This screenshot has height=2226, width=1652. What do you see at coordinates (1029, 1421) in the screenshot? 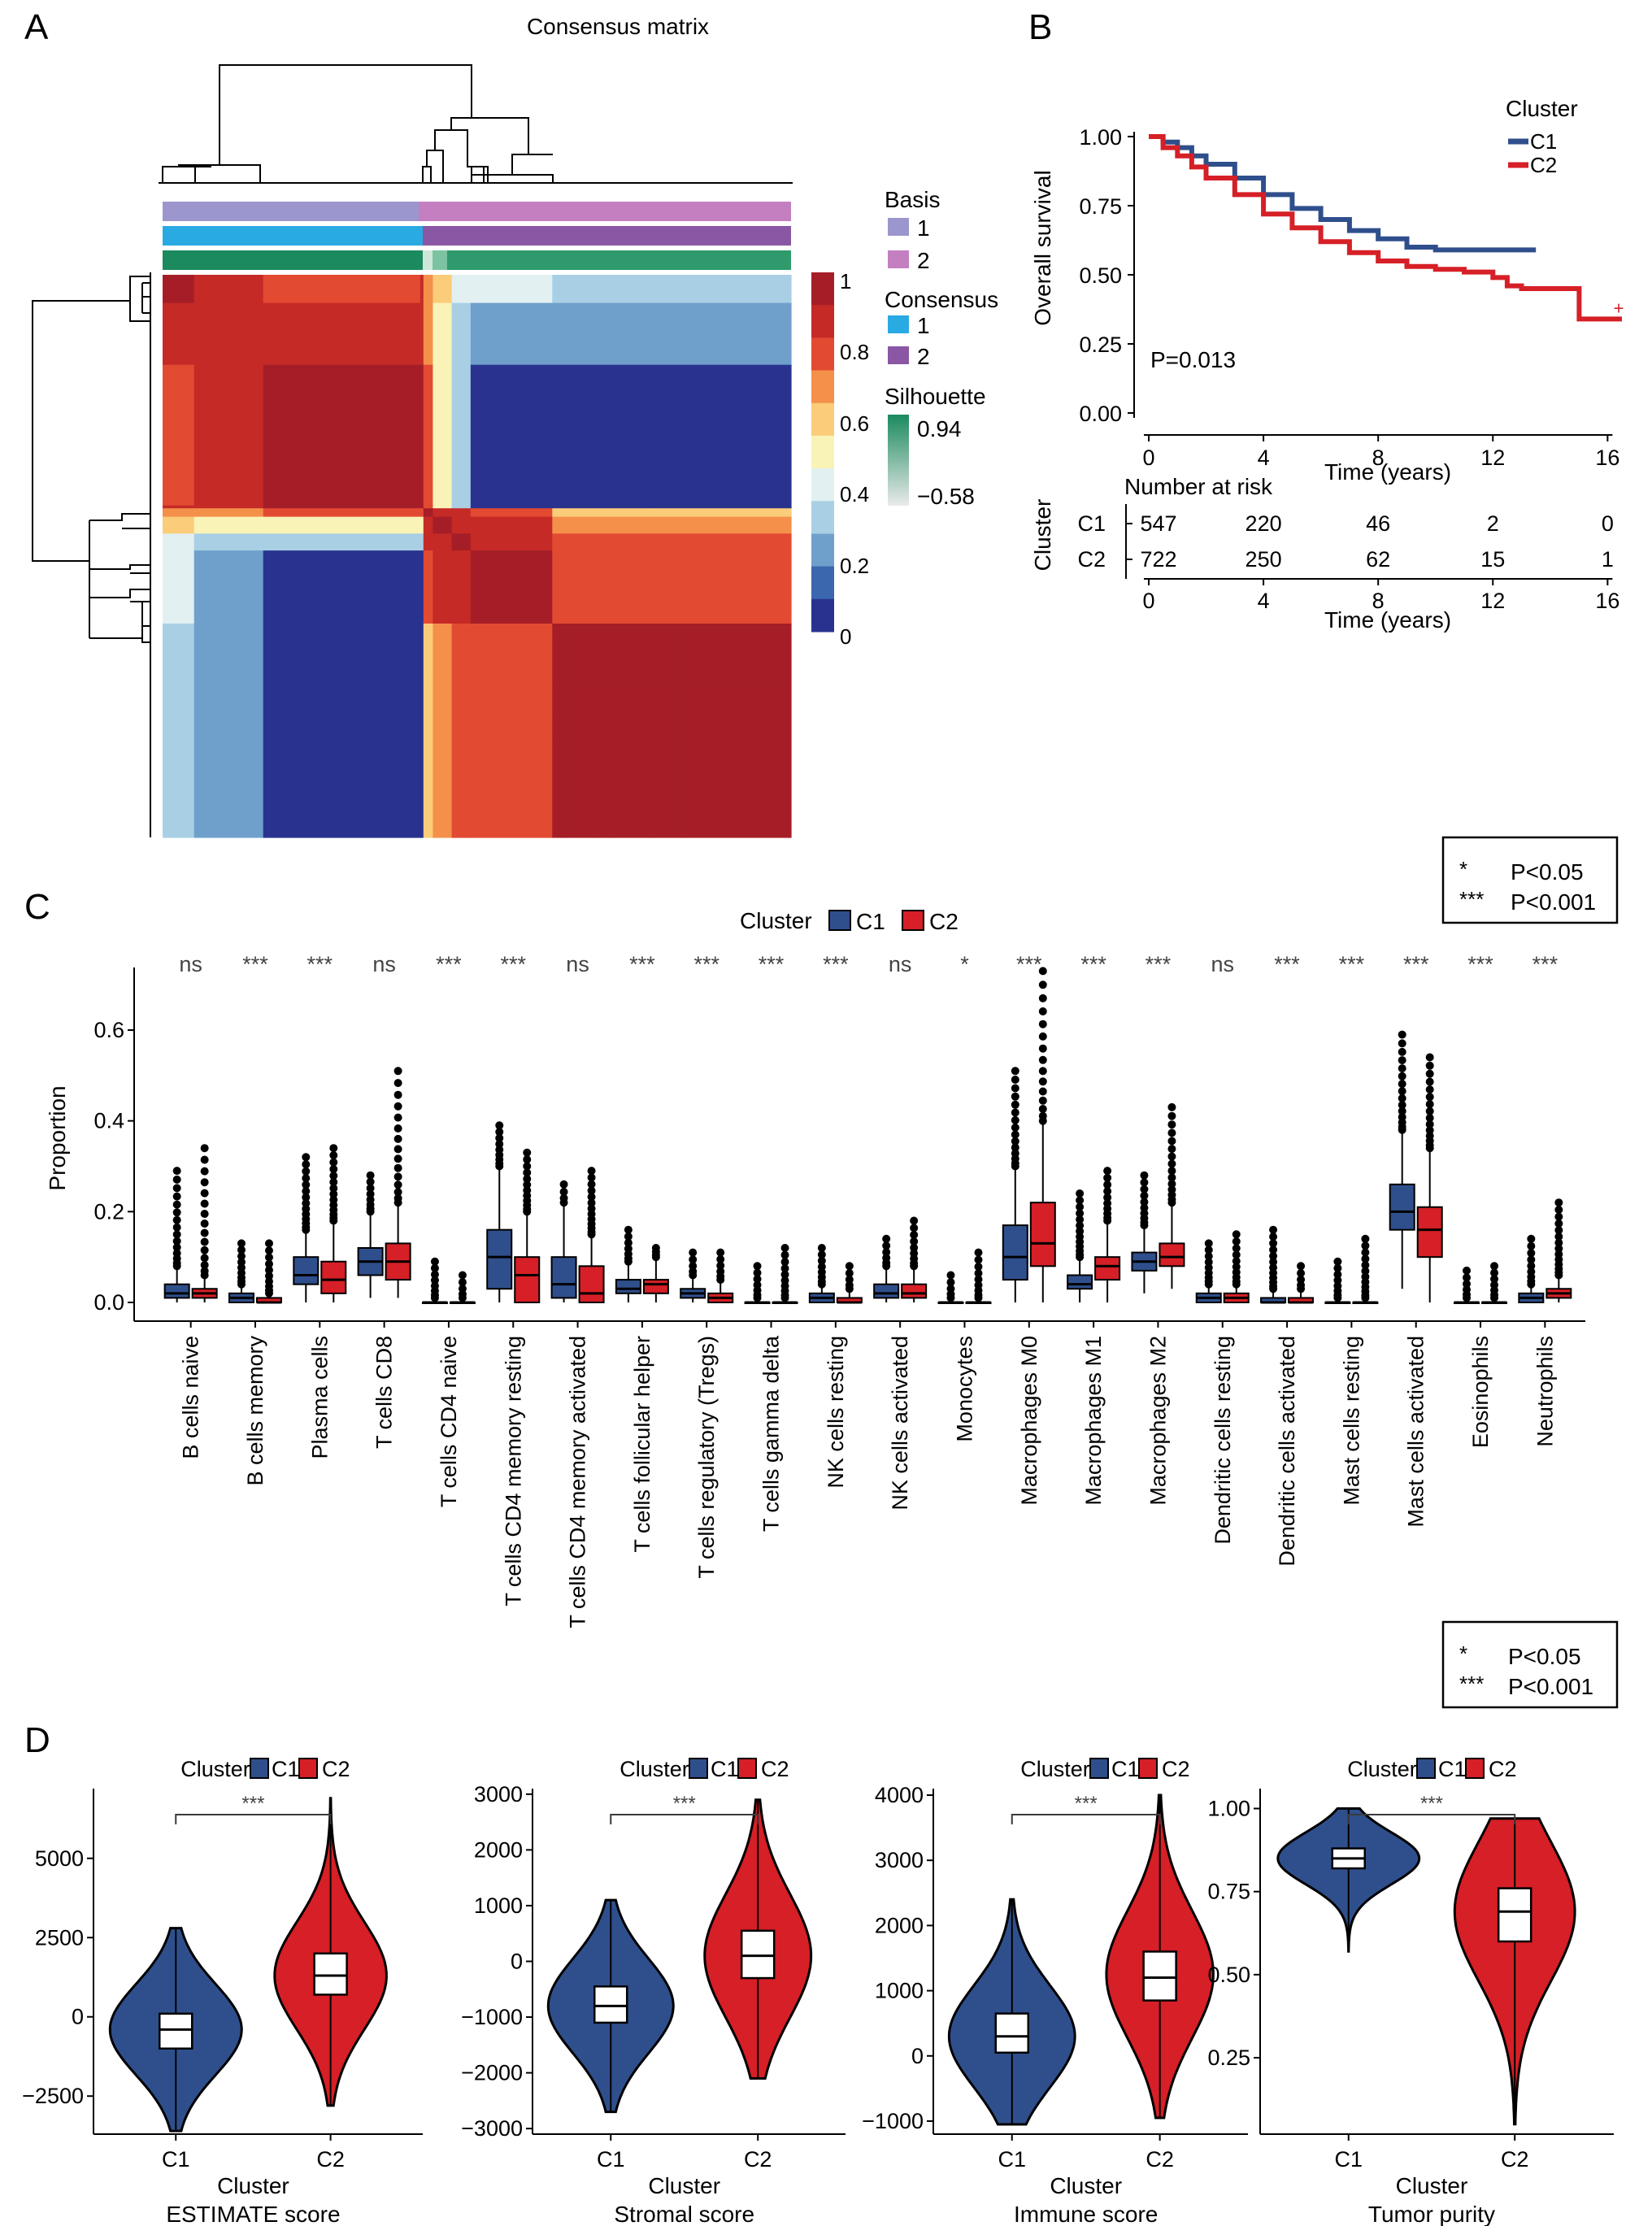
I see `category-label: Macrophages M0` at bounding box center [1029, 1421].